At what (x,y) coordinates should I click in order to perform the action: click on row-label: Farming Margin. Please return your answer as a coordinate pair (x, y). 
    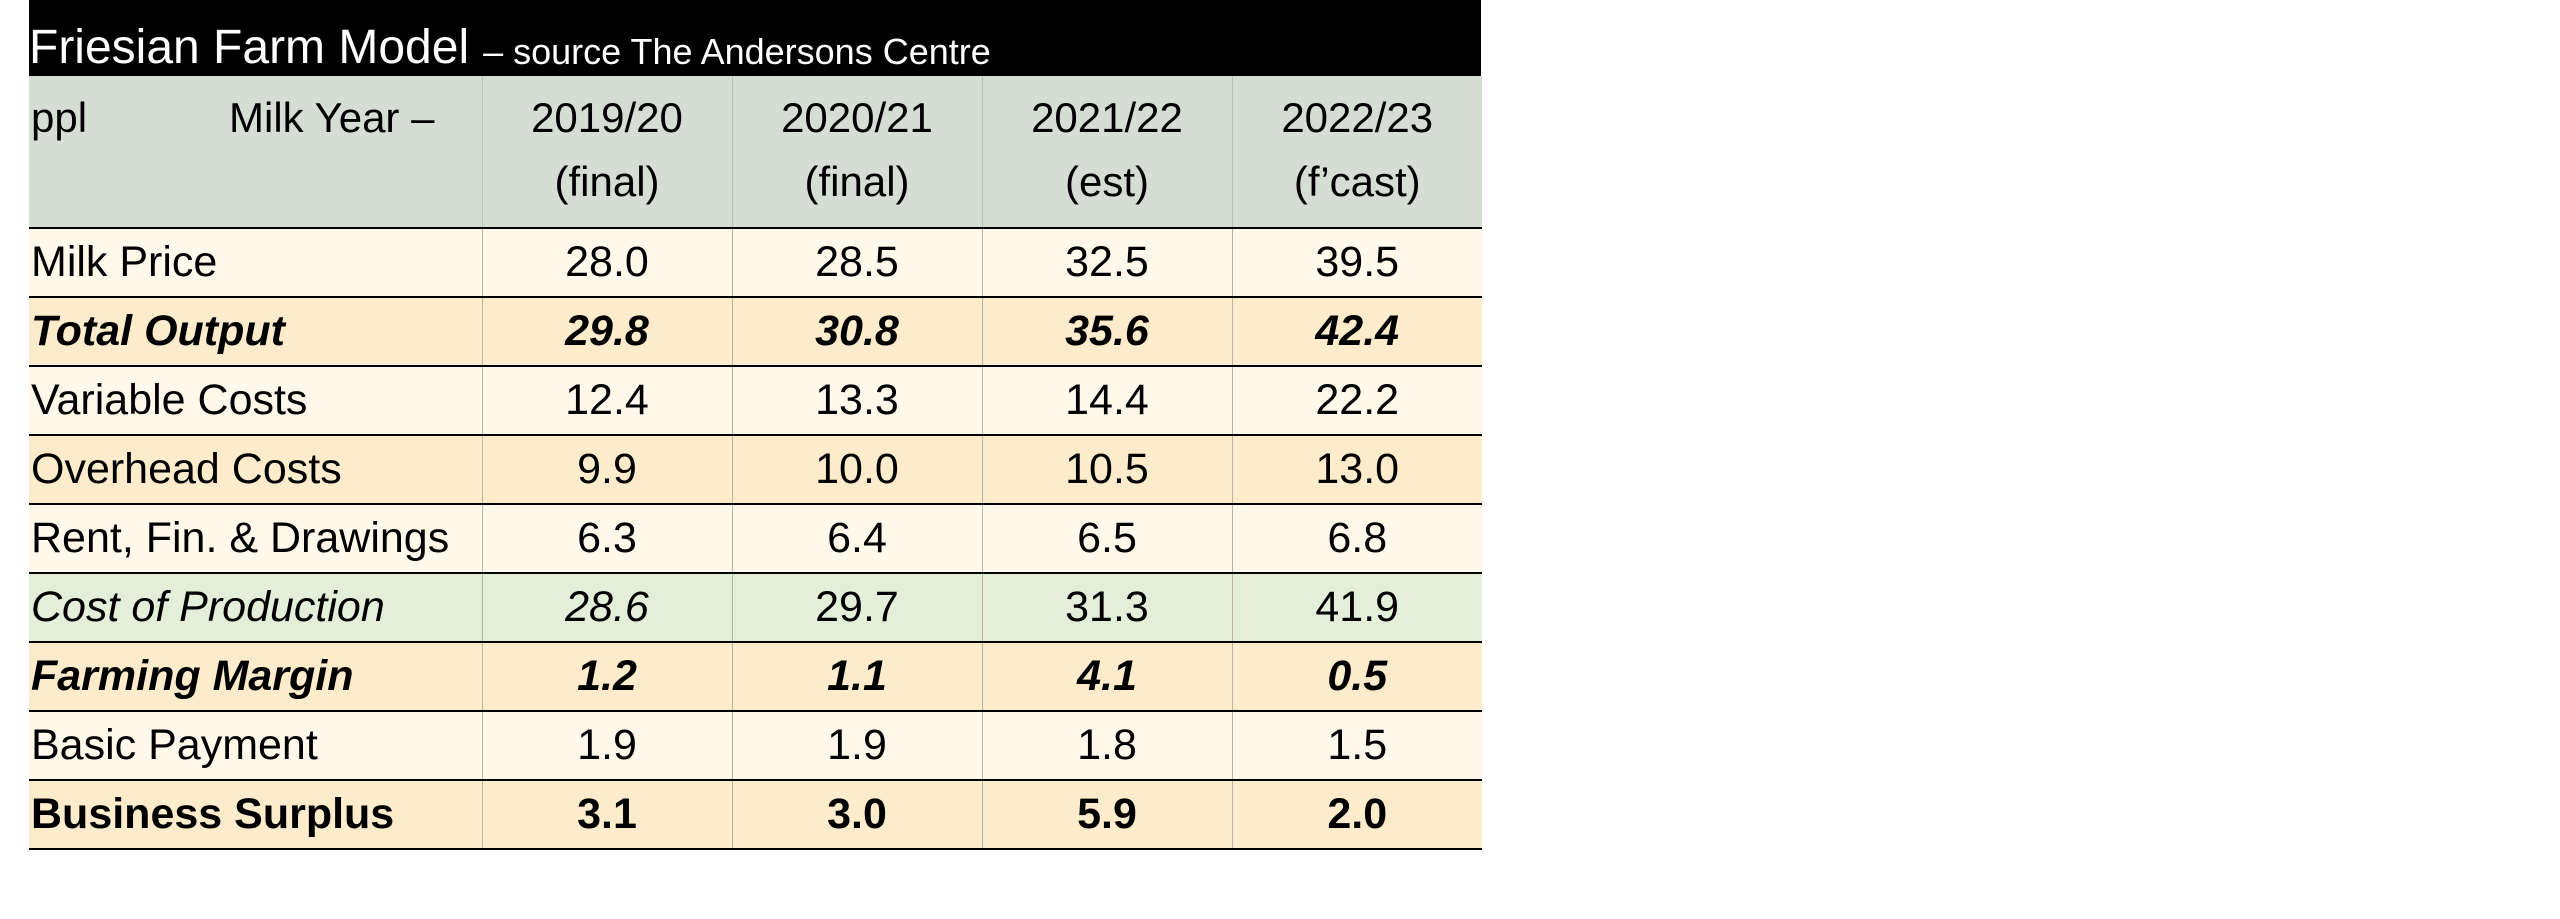
    Looking at the image, I should click on (255, 677).